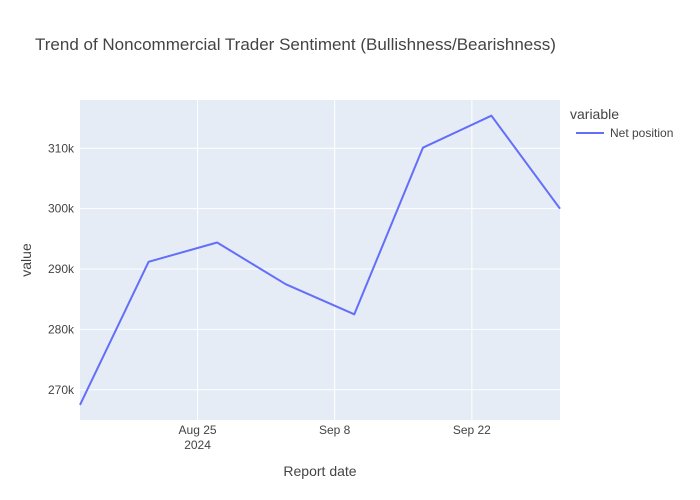 Image resolution: width=700 pixels, height=500 pixels. I want to click on legend-label-net-position: Net position, so click(641, 133).